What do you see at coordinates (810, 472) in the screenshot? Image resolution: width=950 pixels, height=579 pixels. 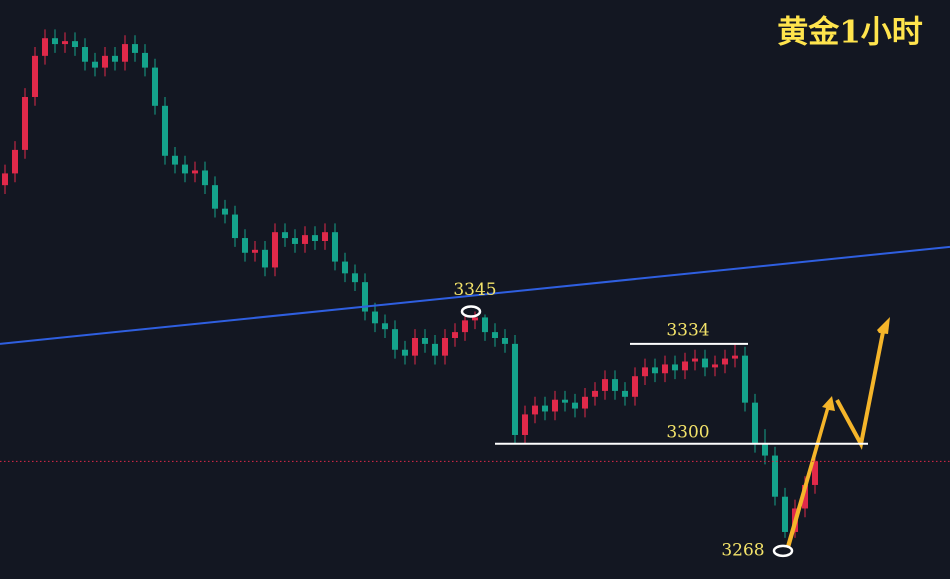 I see `projection-arrow` at bounding box center [810, 472].